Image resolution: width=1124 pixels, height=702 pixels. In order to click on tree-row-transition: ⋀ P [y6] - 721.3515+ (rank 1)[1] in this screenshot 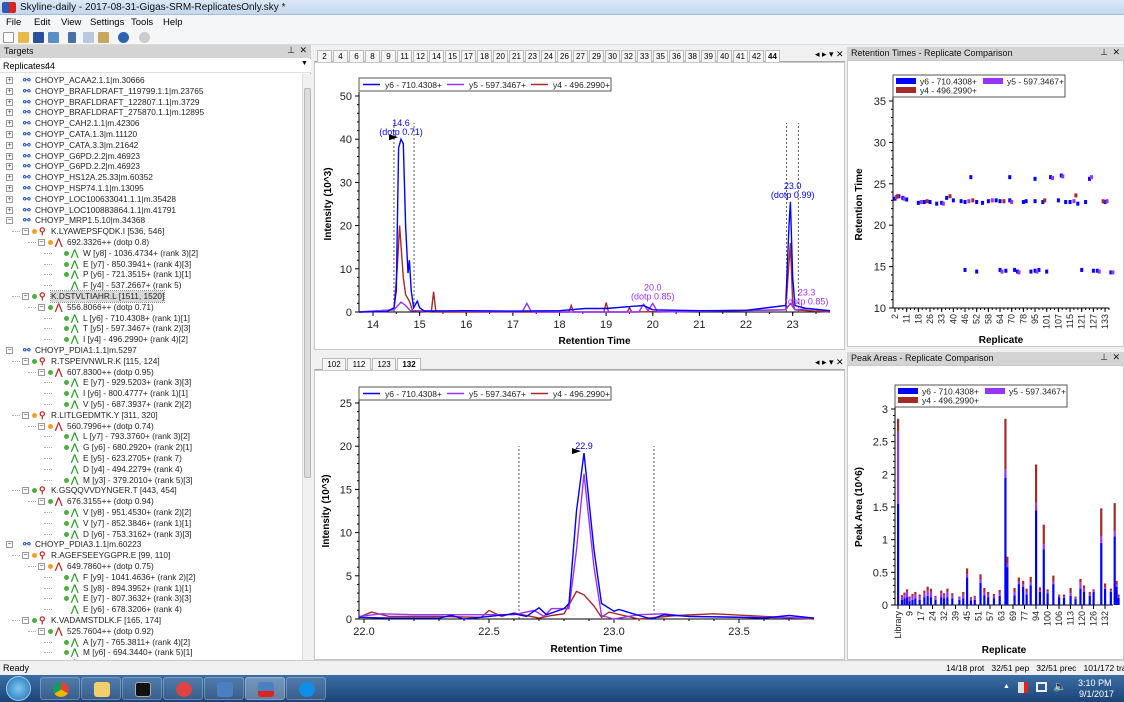, I will do `click(150, 274)`.